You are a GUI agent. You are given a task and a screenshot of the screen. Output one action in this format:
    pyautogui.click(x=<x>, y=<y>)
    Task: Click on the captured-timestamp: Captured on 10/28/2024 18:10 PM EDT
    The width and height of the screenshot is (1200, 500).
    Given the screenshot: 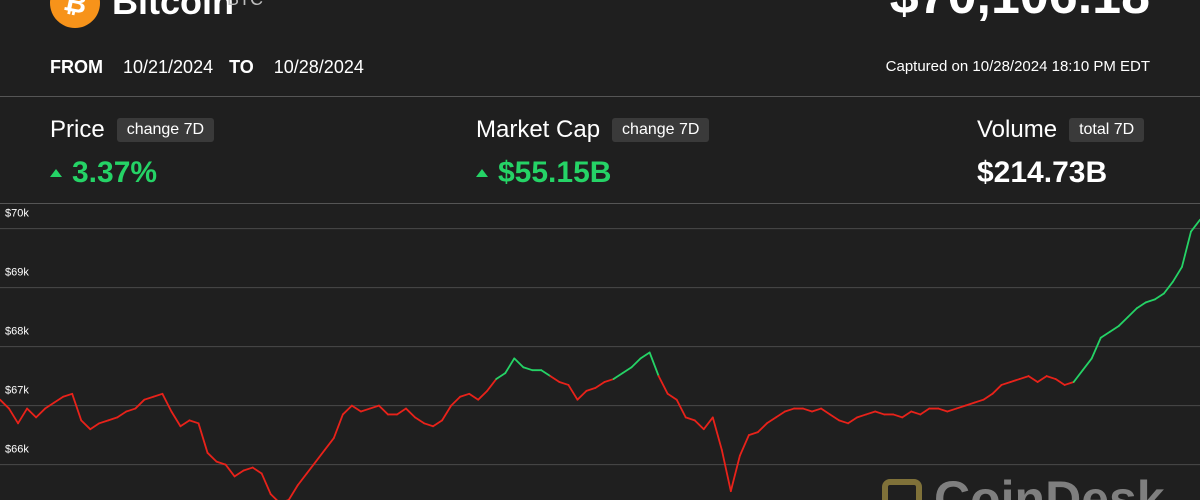 What is the action you would take?
    pyautogui.click(x=1017, y=66)
    